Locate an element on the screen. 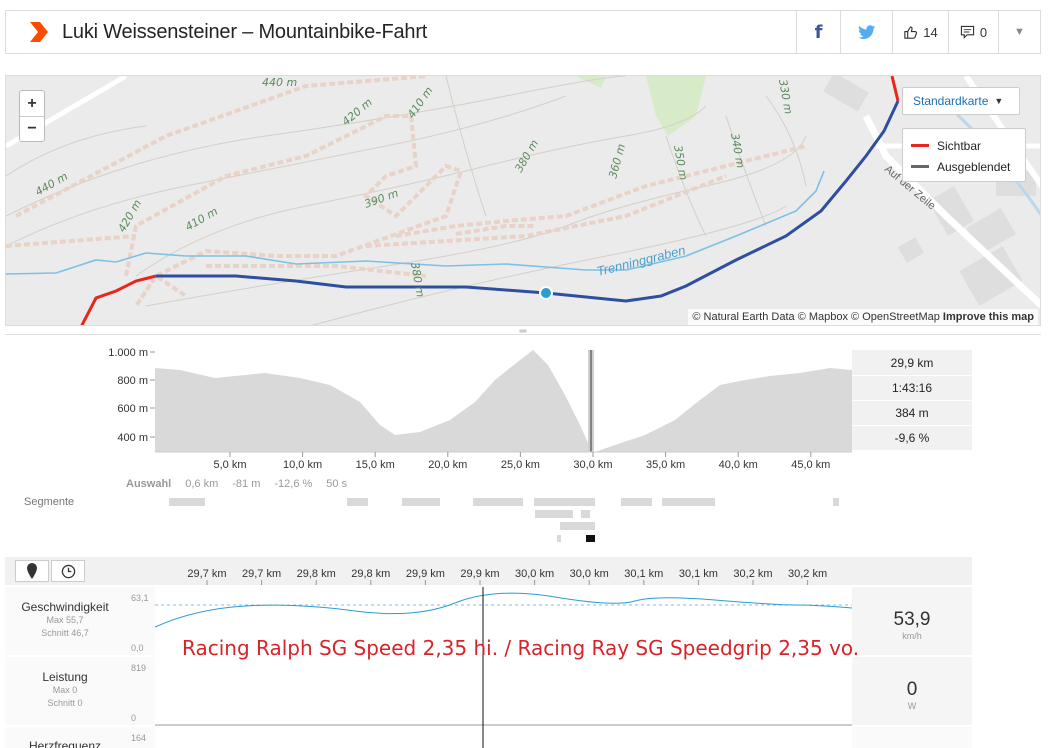 This screenshot has width=1055, height=748. stream-label: Trenninggraben is located at coordinates (641, 260).